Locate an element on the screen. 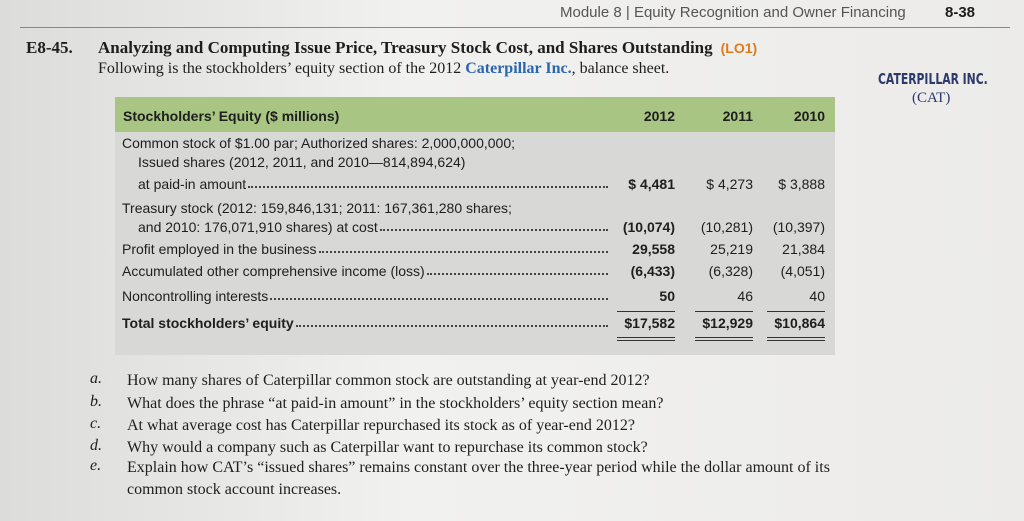  exercise-number: E8-45. is located at coordinates (49, 47).